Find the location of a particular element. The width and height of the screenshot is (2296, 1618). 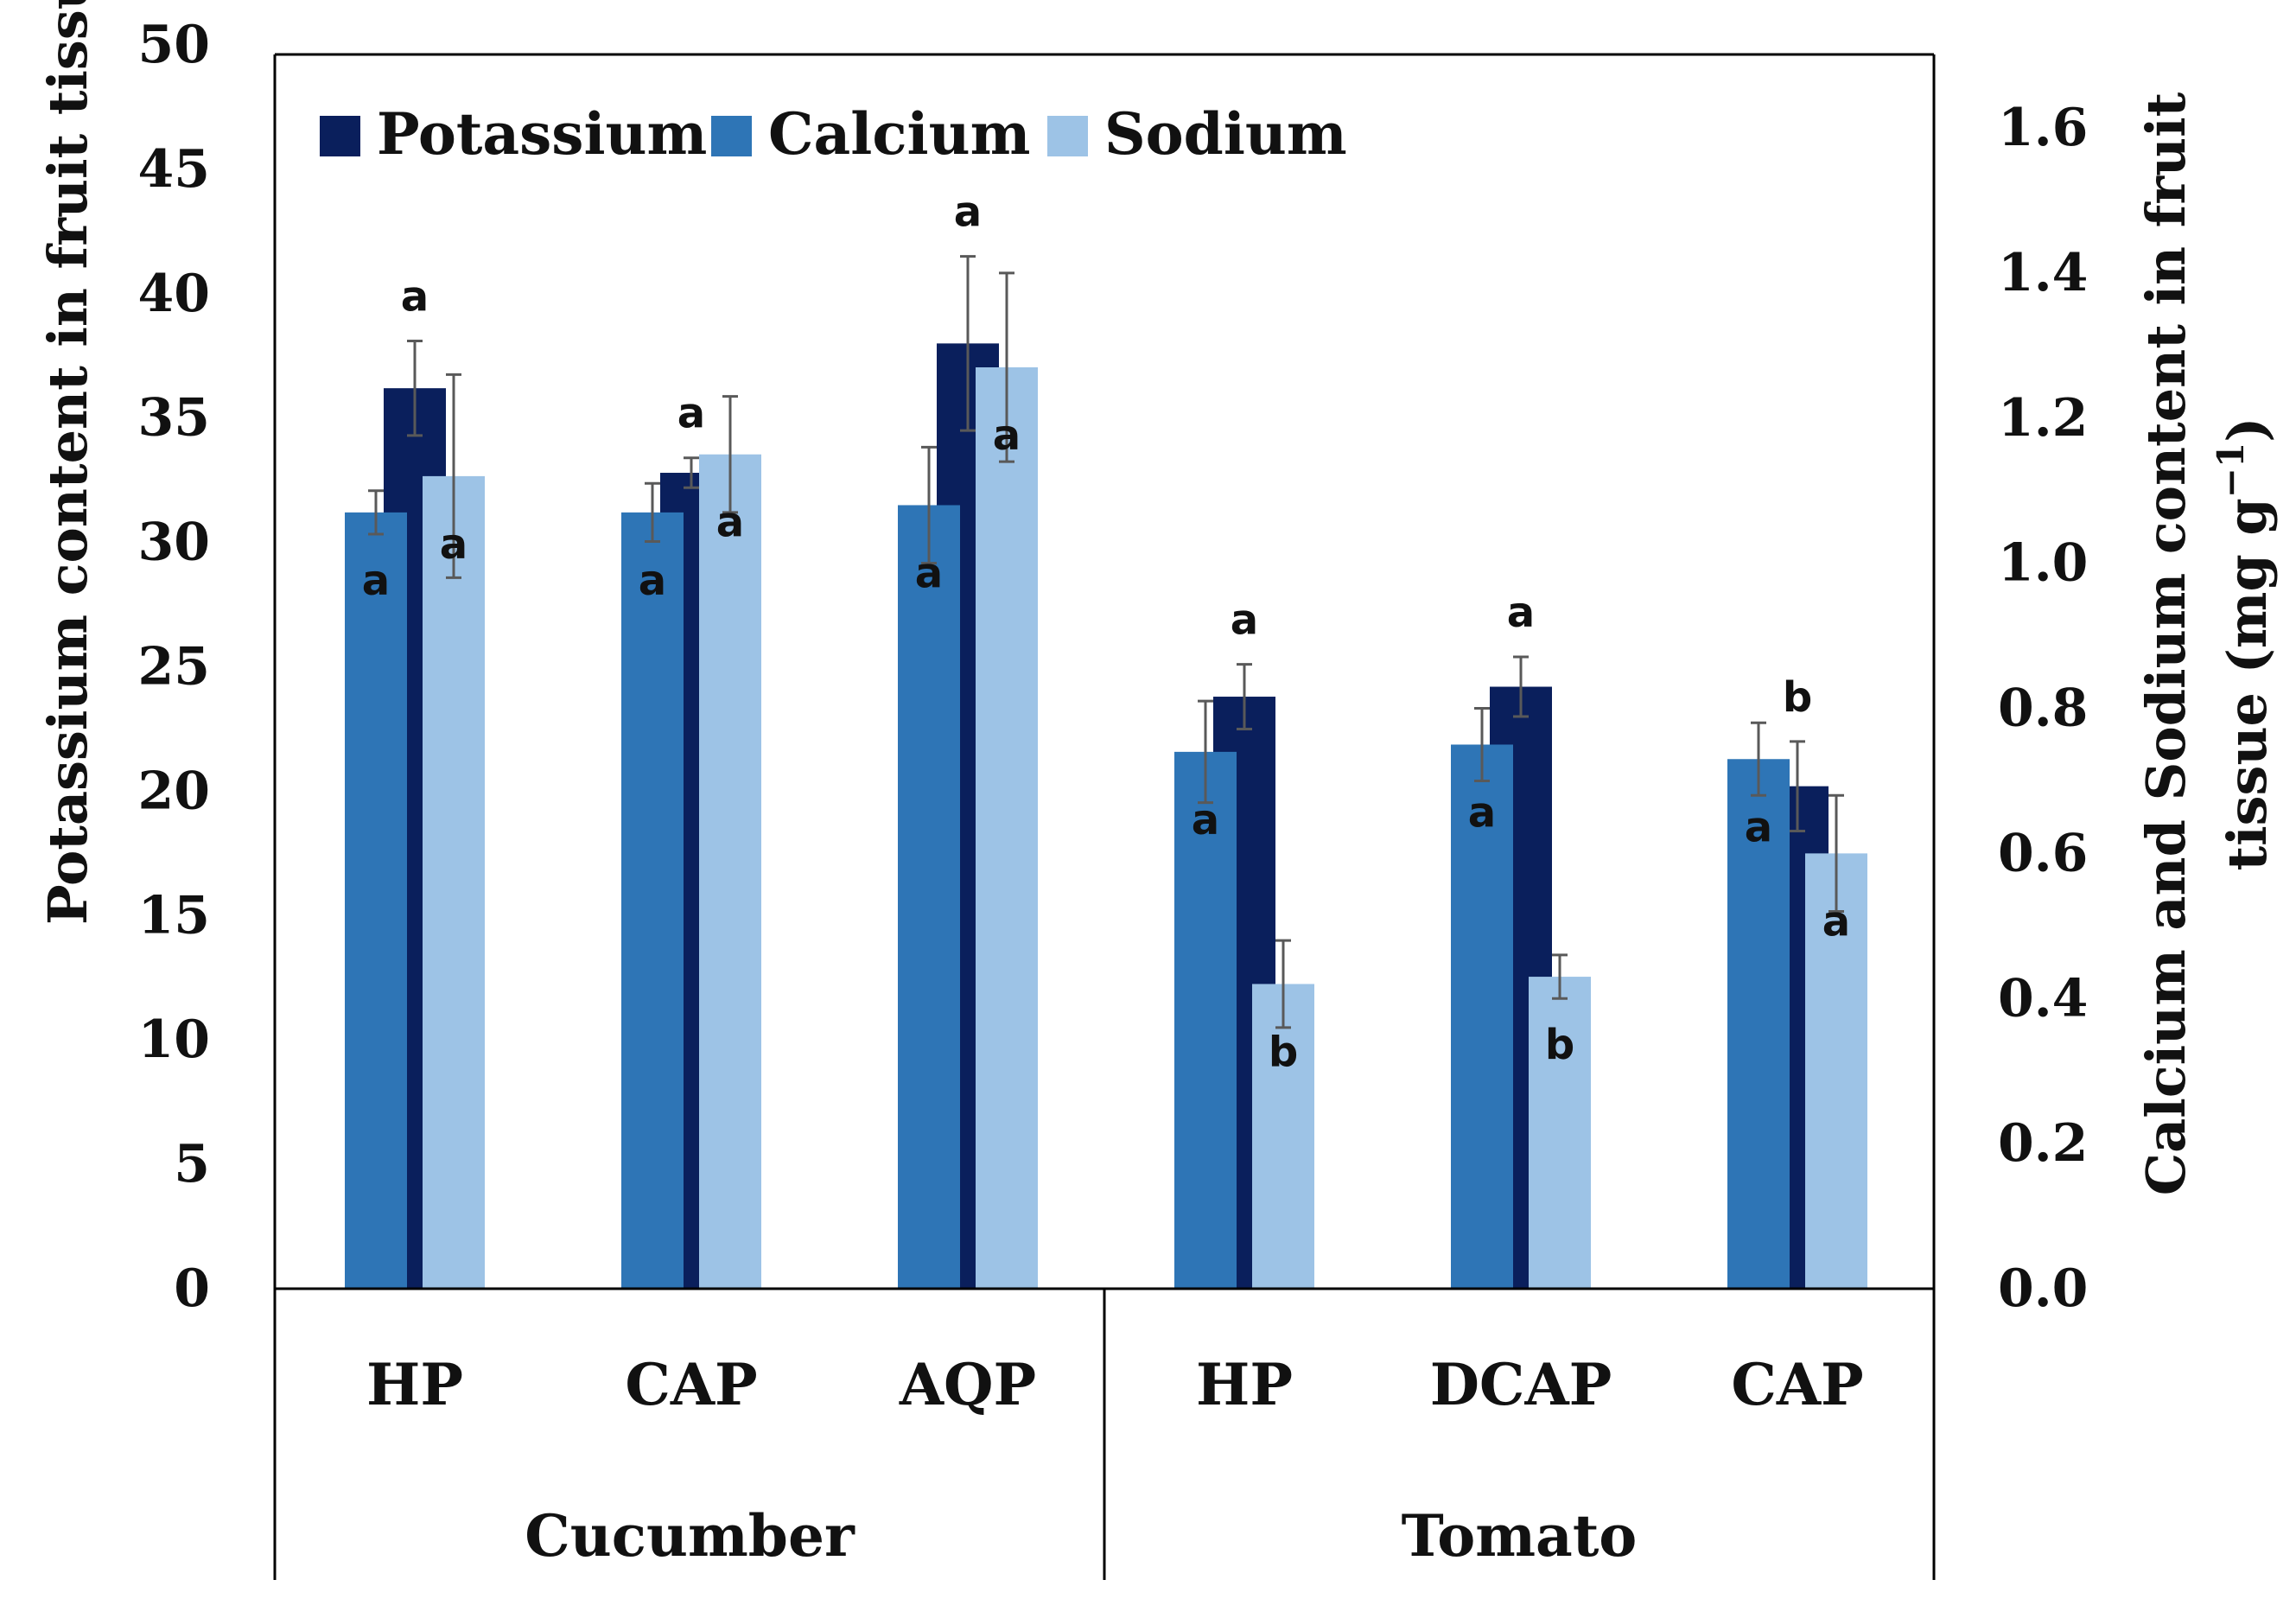

potassium-significance-letter-1: a is located at coordinates (415, 297).